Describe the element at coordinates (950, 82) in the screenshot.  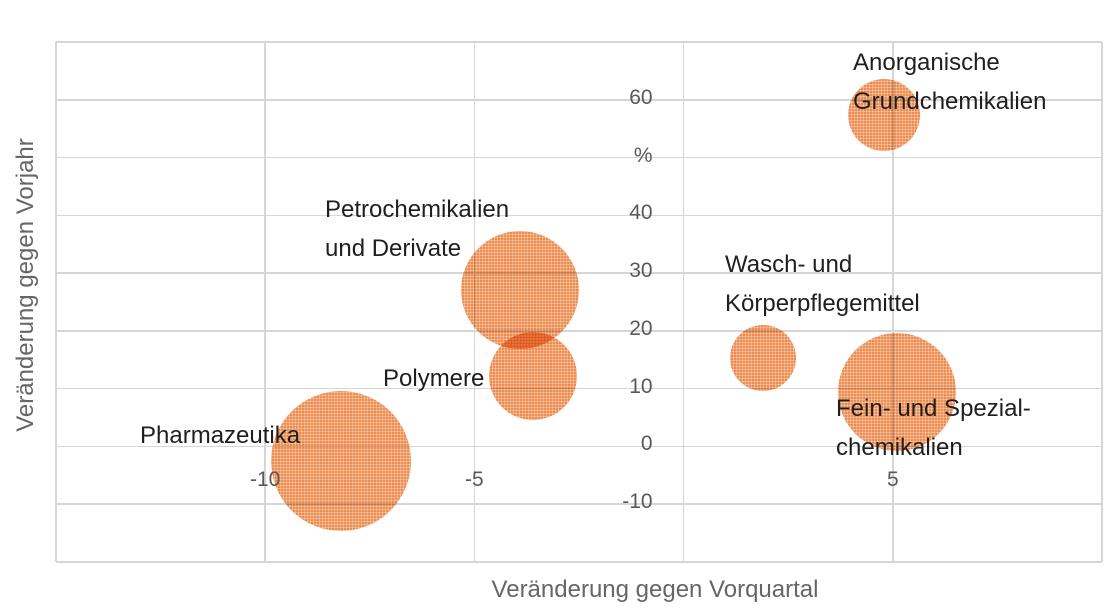
I see `bubble-label: Anorganische Grundchemikalien` at that location.